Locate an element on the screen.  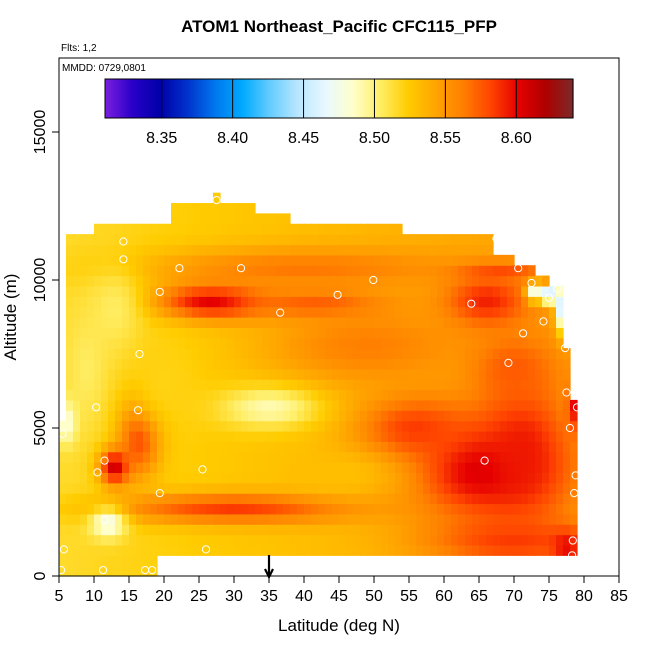
x-tick-label: 85 is located at coordinates (619, 596).